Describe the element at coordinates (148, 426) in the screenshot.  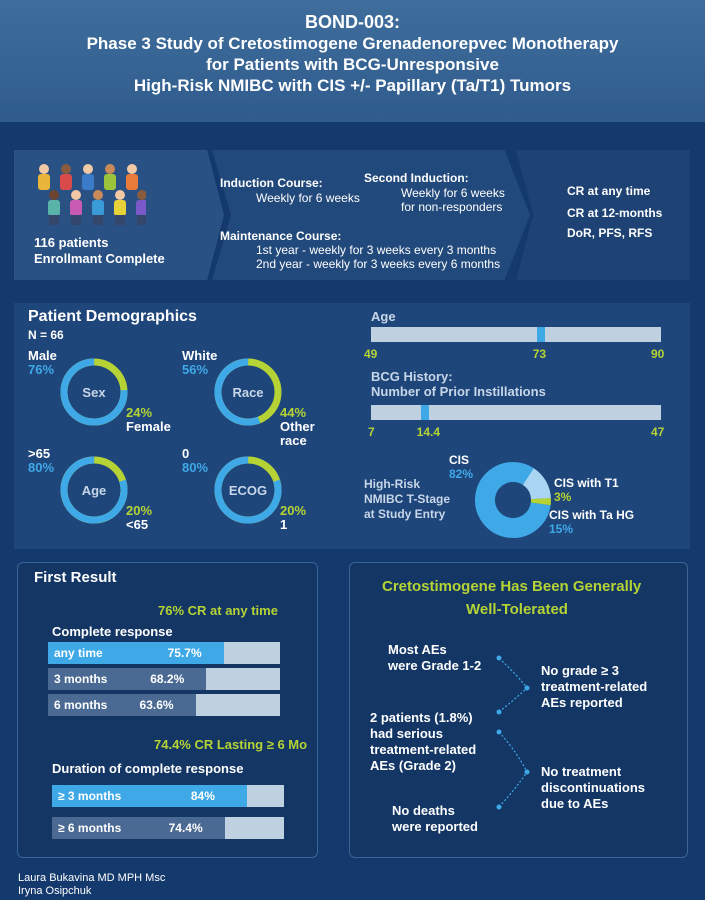
I see `donut-sex-bottom-label: Female` at that location.